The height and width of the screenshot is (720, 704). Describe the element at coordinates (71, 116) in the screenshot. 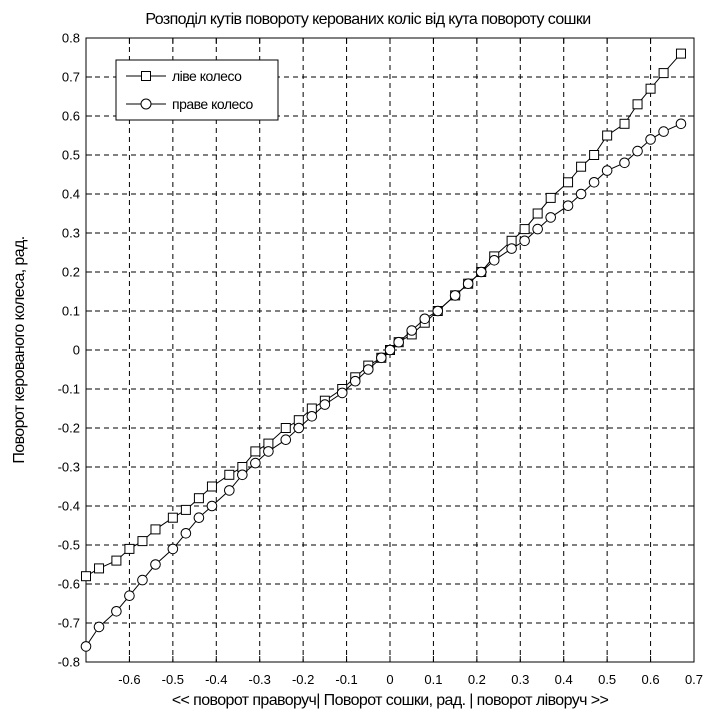

I see `y-tick-label: 0.6` at that location.